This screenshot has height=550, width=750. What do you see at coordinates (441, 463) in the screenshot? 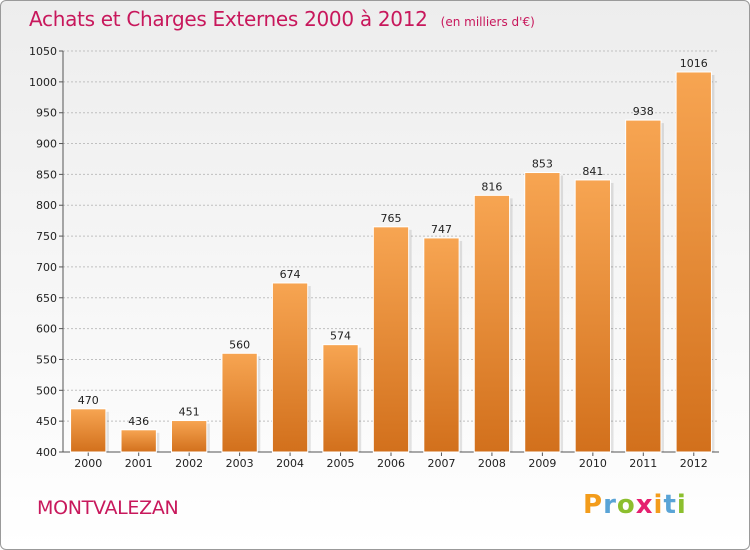
I see `x-tick-label: 2007` at bounding box center [441, 463].